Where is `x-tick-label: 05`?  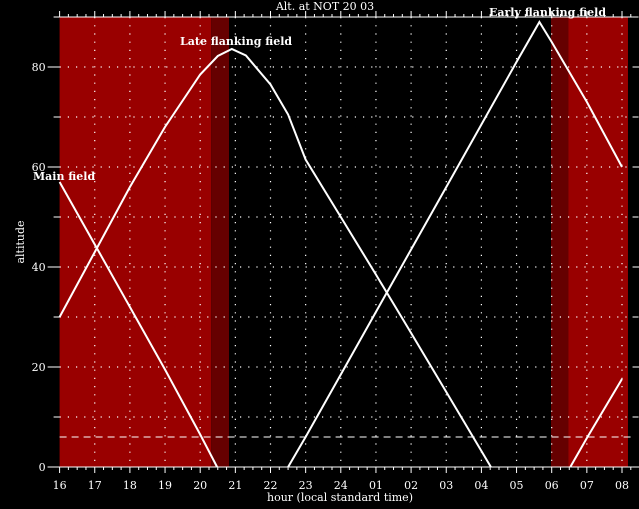
x-tick-label: 05 is located at coordinates (517, 485).